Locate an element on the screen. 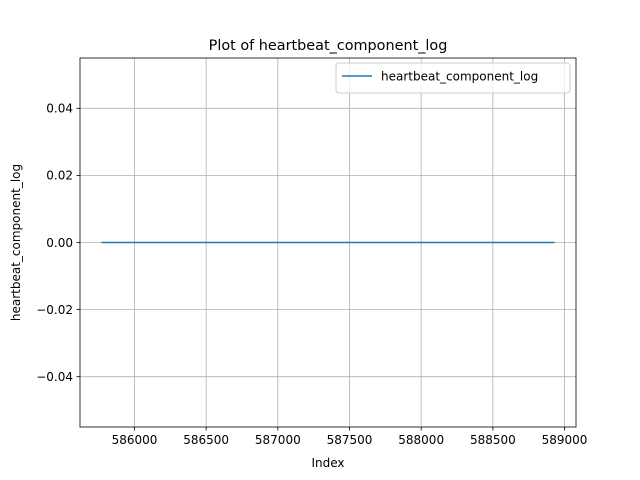 This screenshot has height=480, width=640. x-tick-label: 588500 is located at coordinates (493, 440).